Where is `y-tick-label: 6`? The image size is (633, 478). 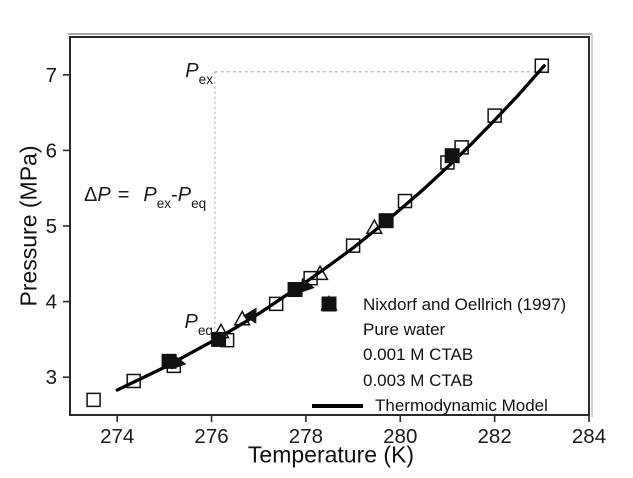 y-tick-label: 6 is located at coordinates (51, 150).